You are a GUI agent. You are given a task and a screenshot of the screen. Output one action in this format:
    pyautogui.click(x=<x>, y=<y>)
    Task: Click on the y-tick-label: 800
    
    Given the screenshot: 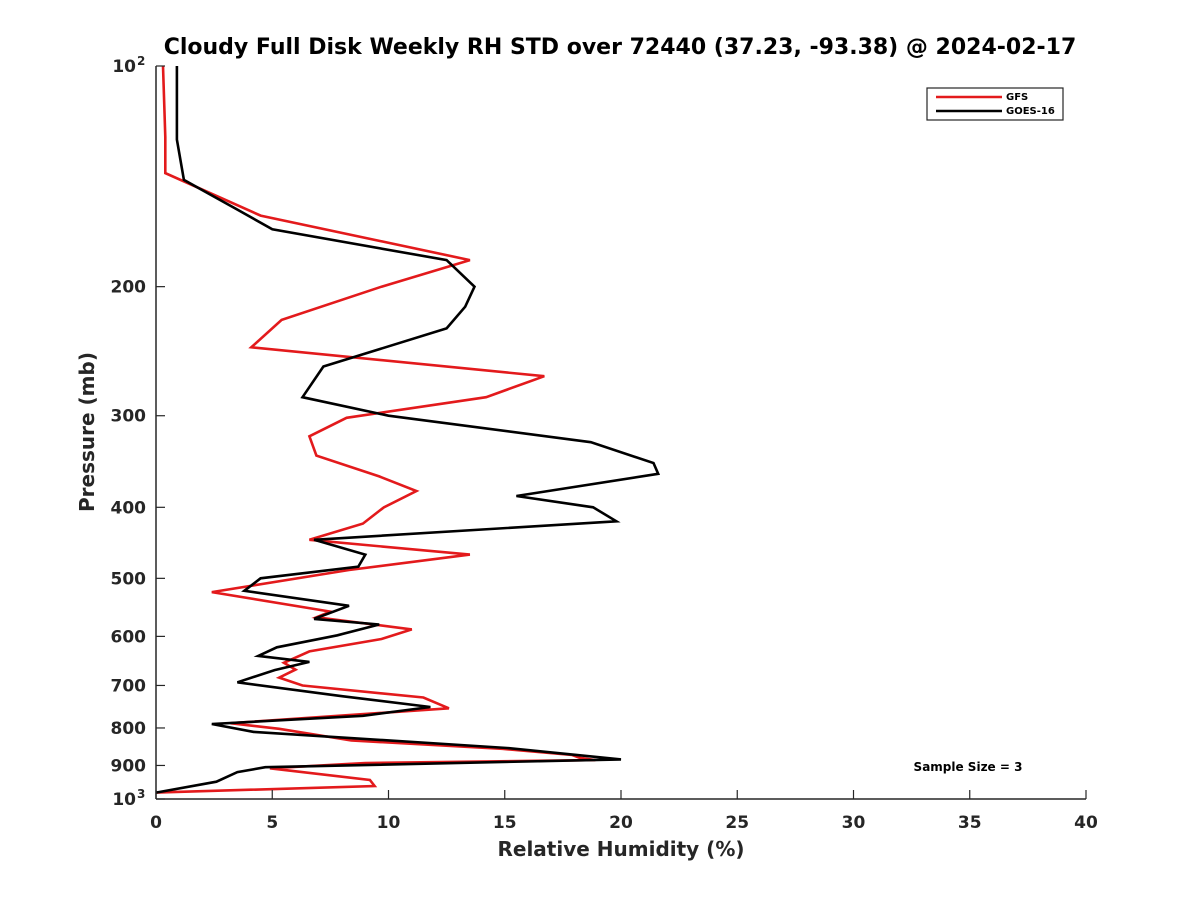 What is the action you would take?
    pyautogui.click(x=129, y=729)
    